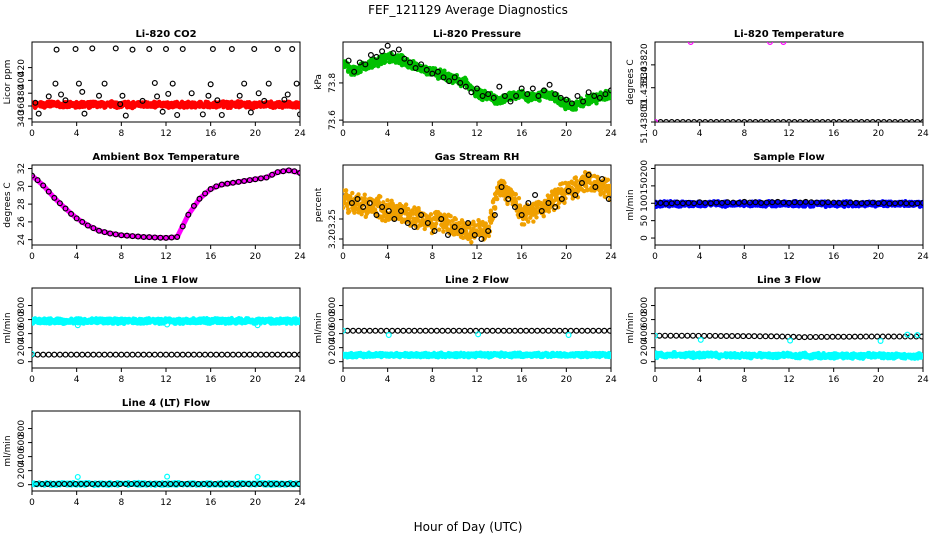  Describe the element at coordinates (22, 222) in the screenshot. I see `y-tick-label: 26` at that location.